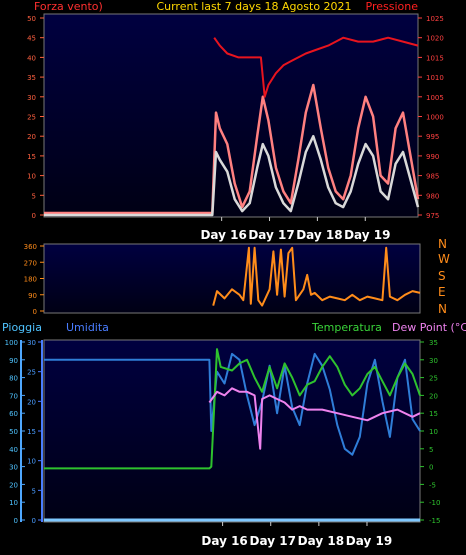 The width and height of the screenshot is (466, 555). I want to click on wind-speed-tick-label: 15, so click(31, 157).